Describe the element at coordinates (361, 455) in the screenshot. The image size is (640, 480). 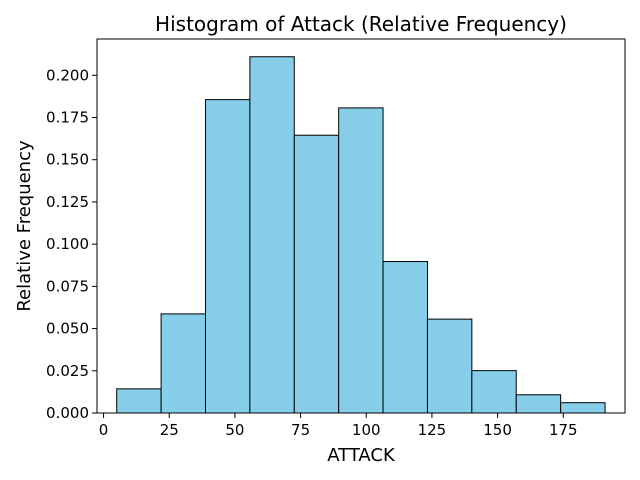
I see `x-axis-label: ATTACK` at that location.